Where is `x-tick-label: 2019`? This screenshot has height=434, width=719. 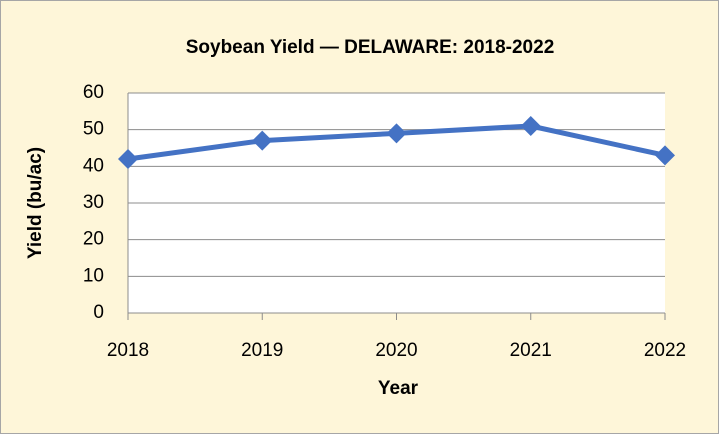
x-tick-label: 2019 is located at coordinates (262, 350).